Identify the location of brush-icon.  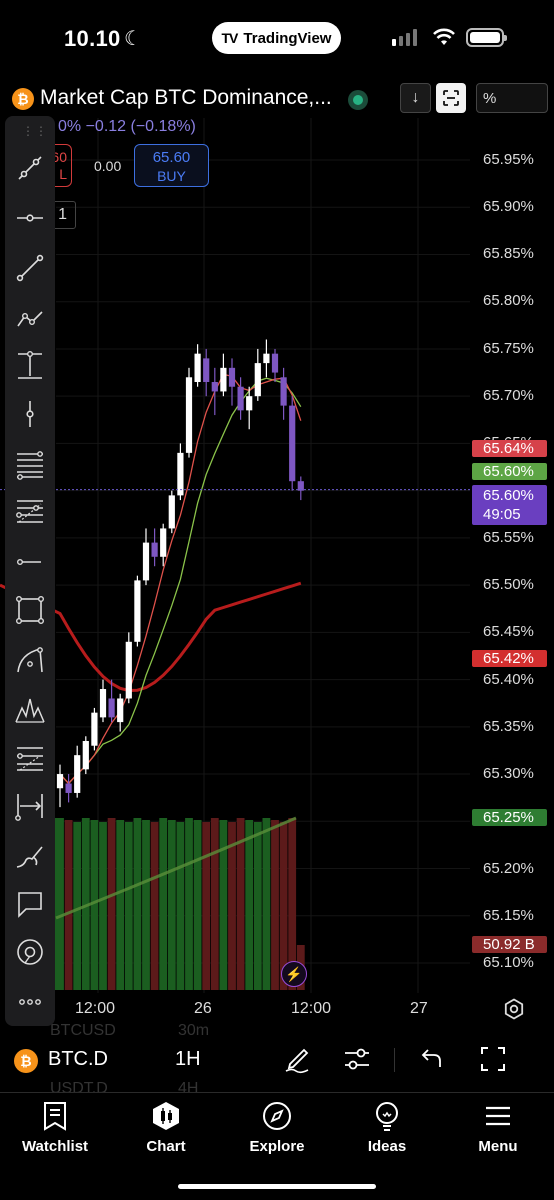
(30, 856).